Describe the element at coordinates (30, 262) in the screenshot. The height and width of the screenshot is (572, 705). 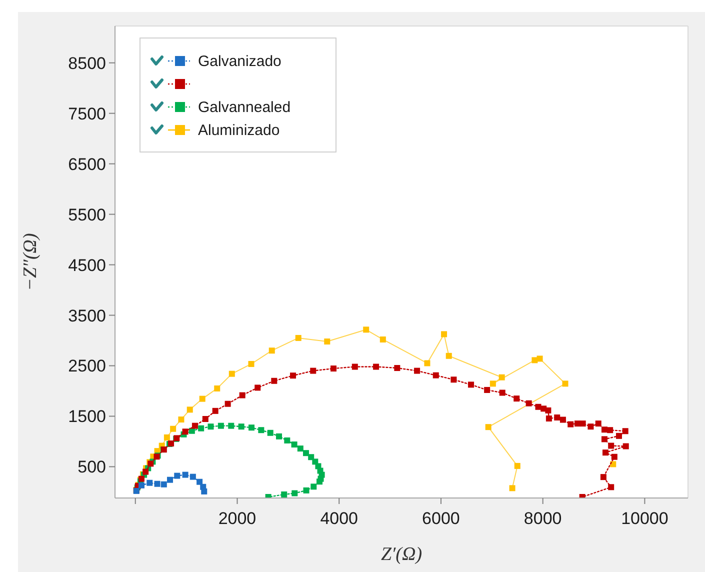
I see `y-axis-title: −Z″(Ω)` at that location.